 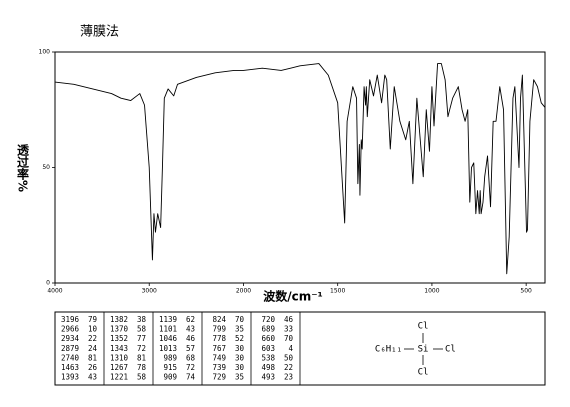 What do you see at coordinates (337, 291) in the screenshot?
I see `x-tick-label: 1500` at bounding box center [337, 291].